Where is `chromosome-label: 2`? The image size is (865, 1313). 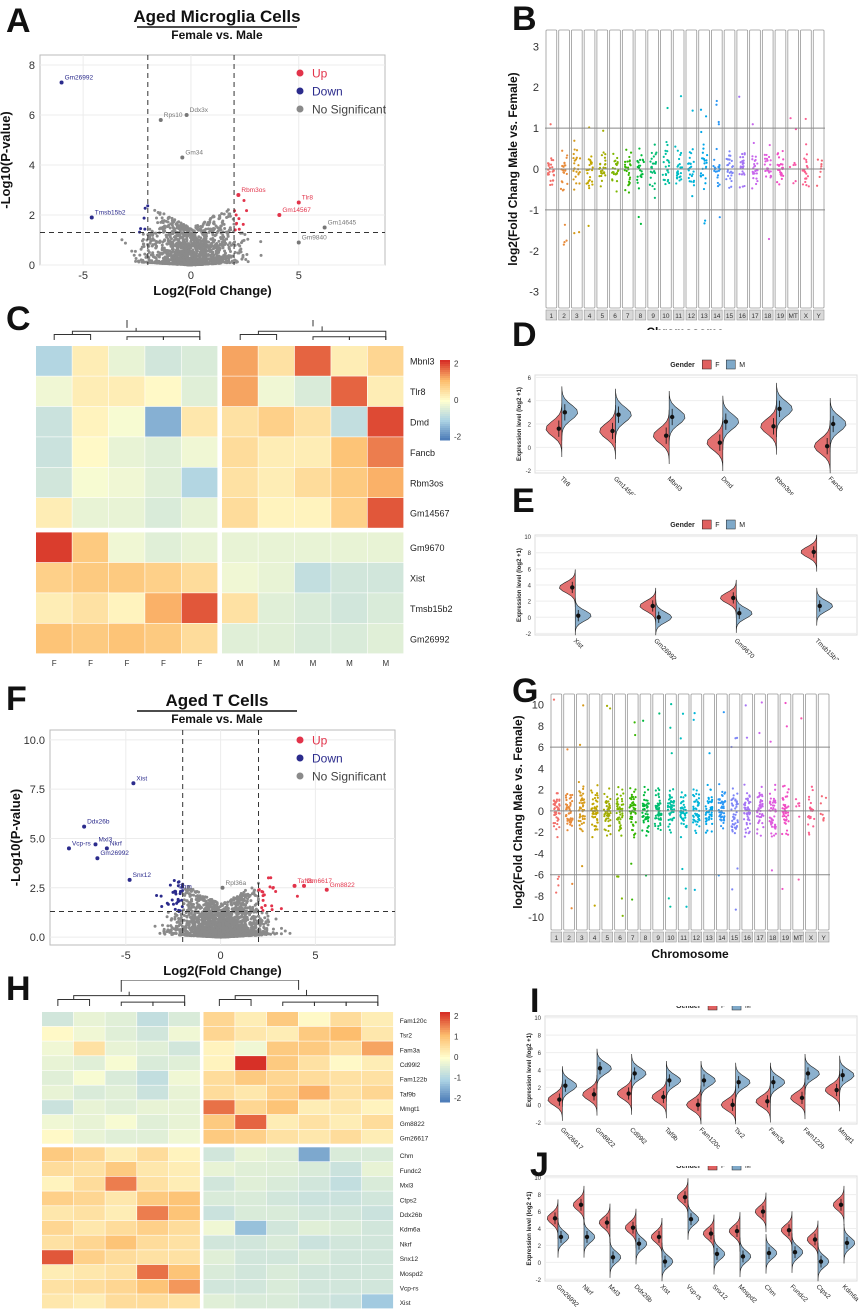 chromosome-label: 2 is located at coordinates (564, 316).